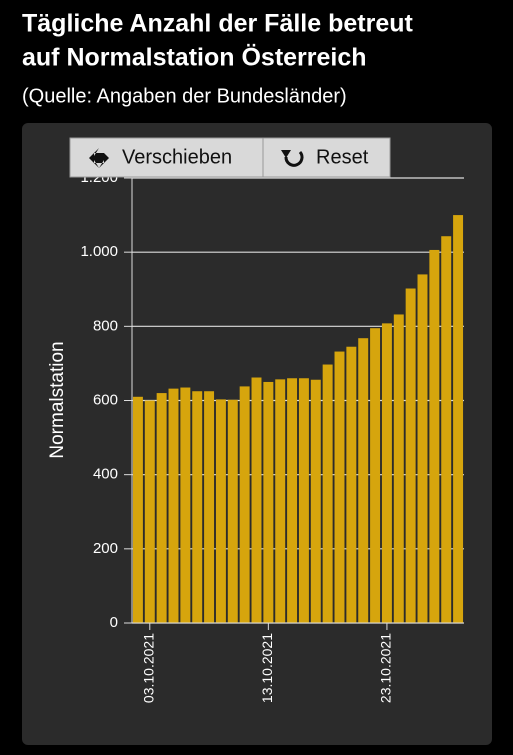 The image size is (513, 755). Describe the element at coordinates (114, 622) in the screenshot. I see `y-tick-label: 0` at that location.